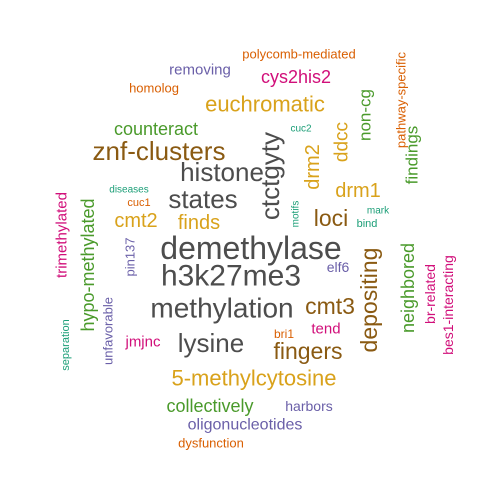 The height and width of the screenshot is (500, 500). What do you see at coordinates (296, 214) in the screenshot?
I see `word-motifs: motifs` at bounding box center [296, 214].